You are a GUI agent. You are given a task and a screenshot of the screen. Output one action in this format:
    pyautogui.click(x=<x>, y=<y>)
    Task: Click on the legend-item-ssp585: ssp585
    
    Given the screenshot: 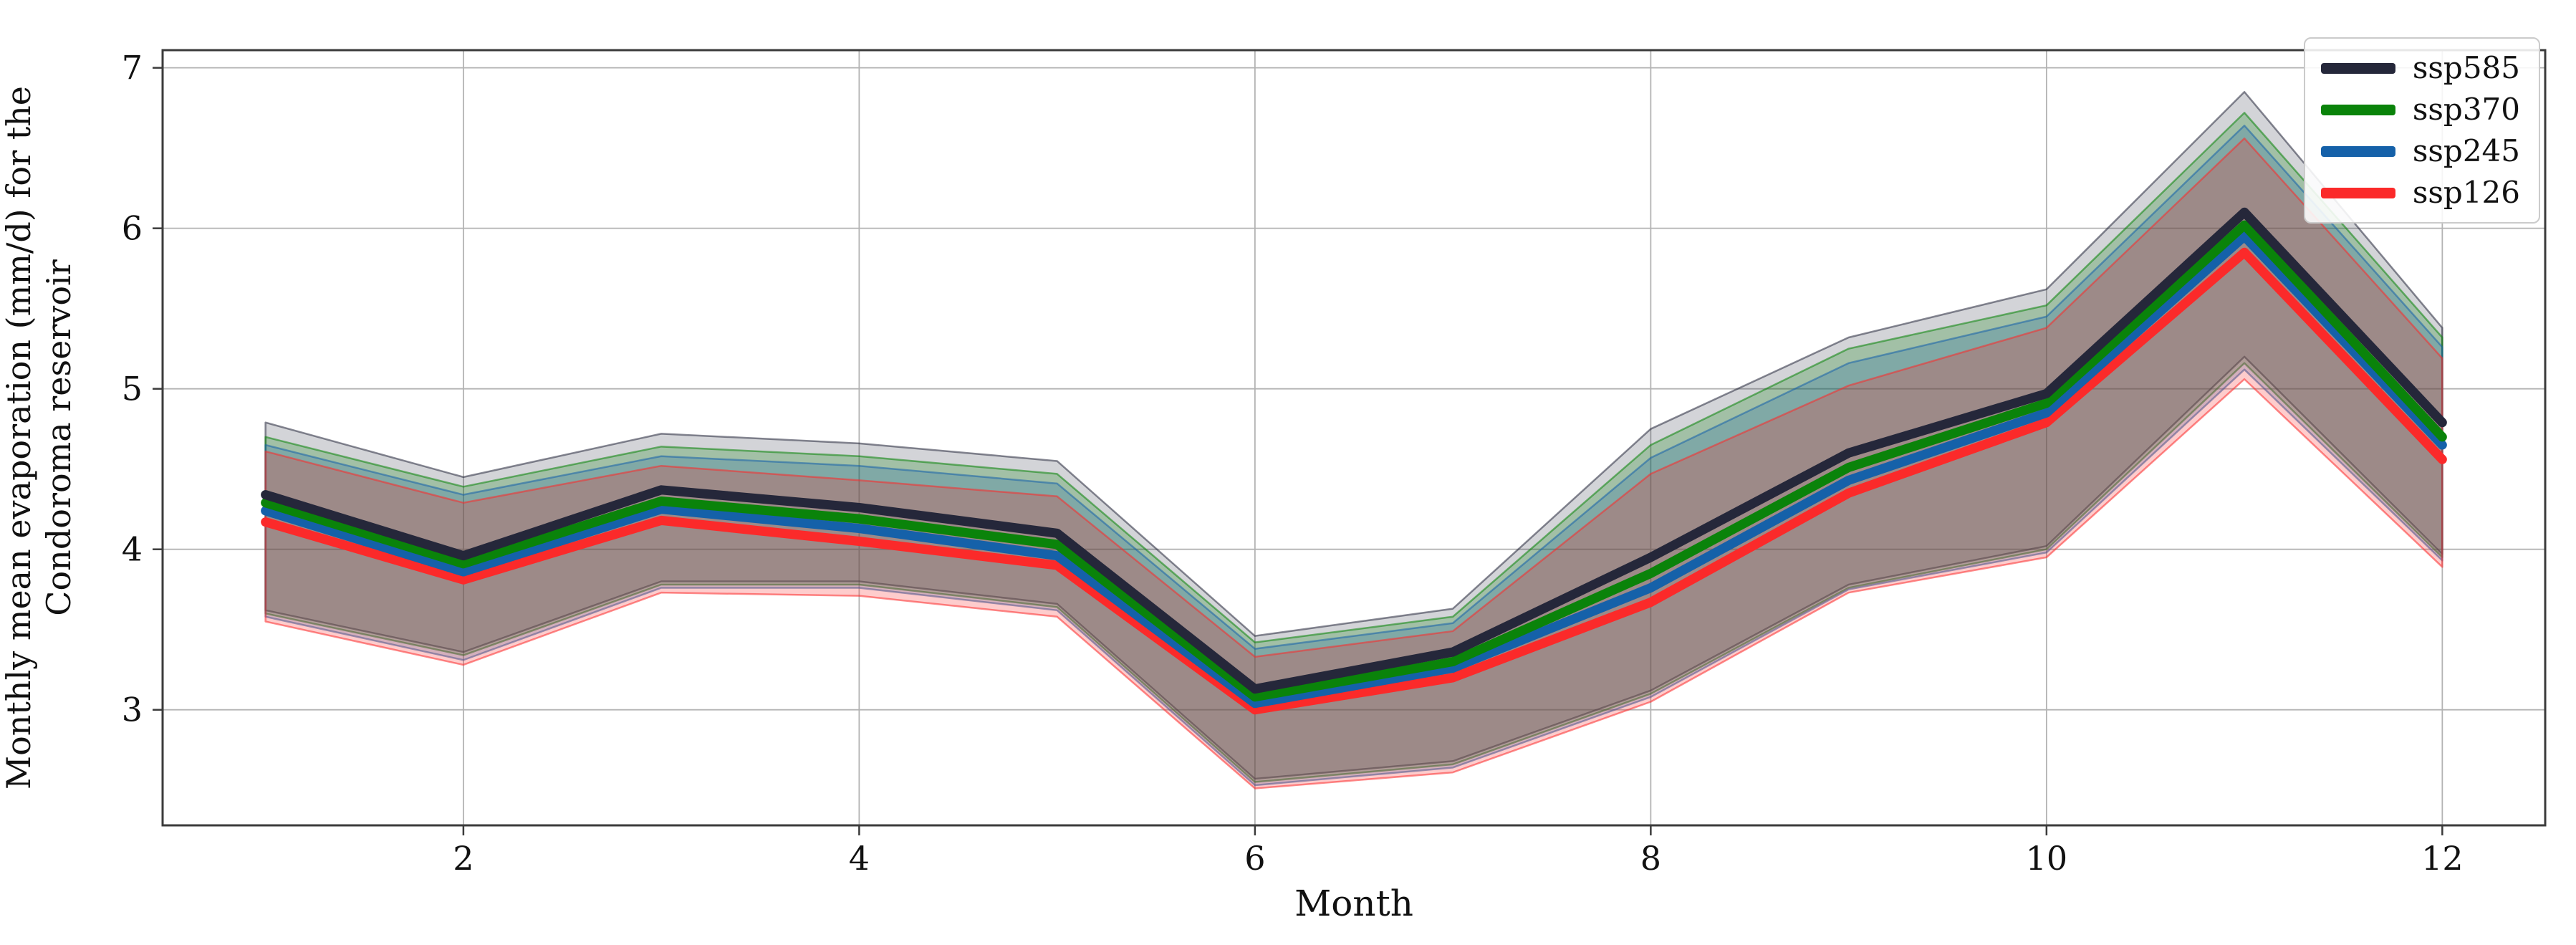 What is the action you would take?
    pyautogui.click(x=2420, y=67)
    